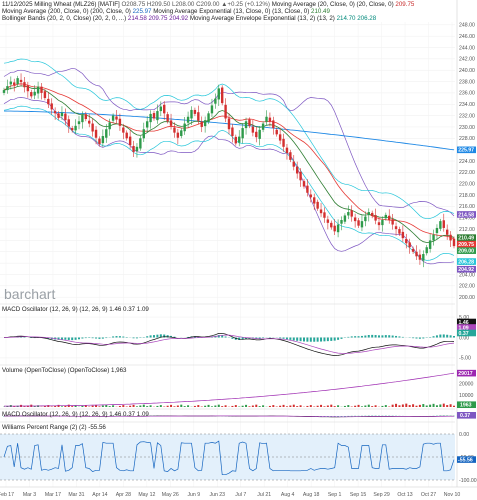  Describe the element at coordinates (467, 207) in the screenshot. I see `y-tick-label: 216.00` at that location.